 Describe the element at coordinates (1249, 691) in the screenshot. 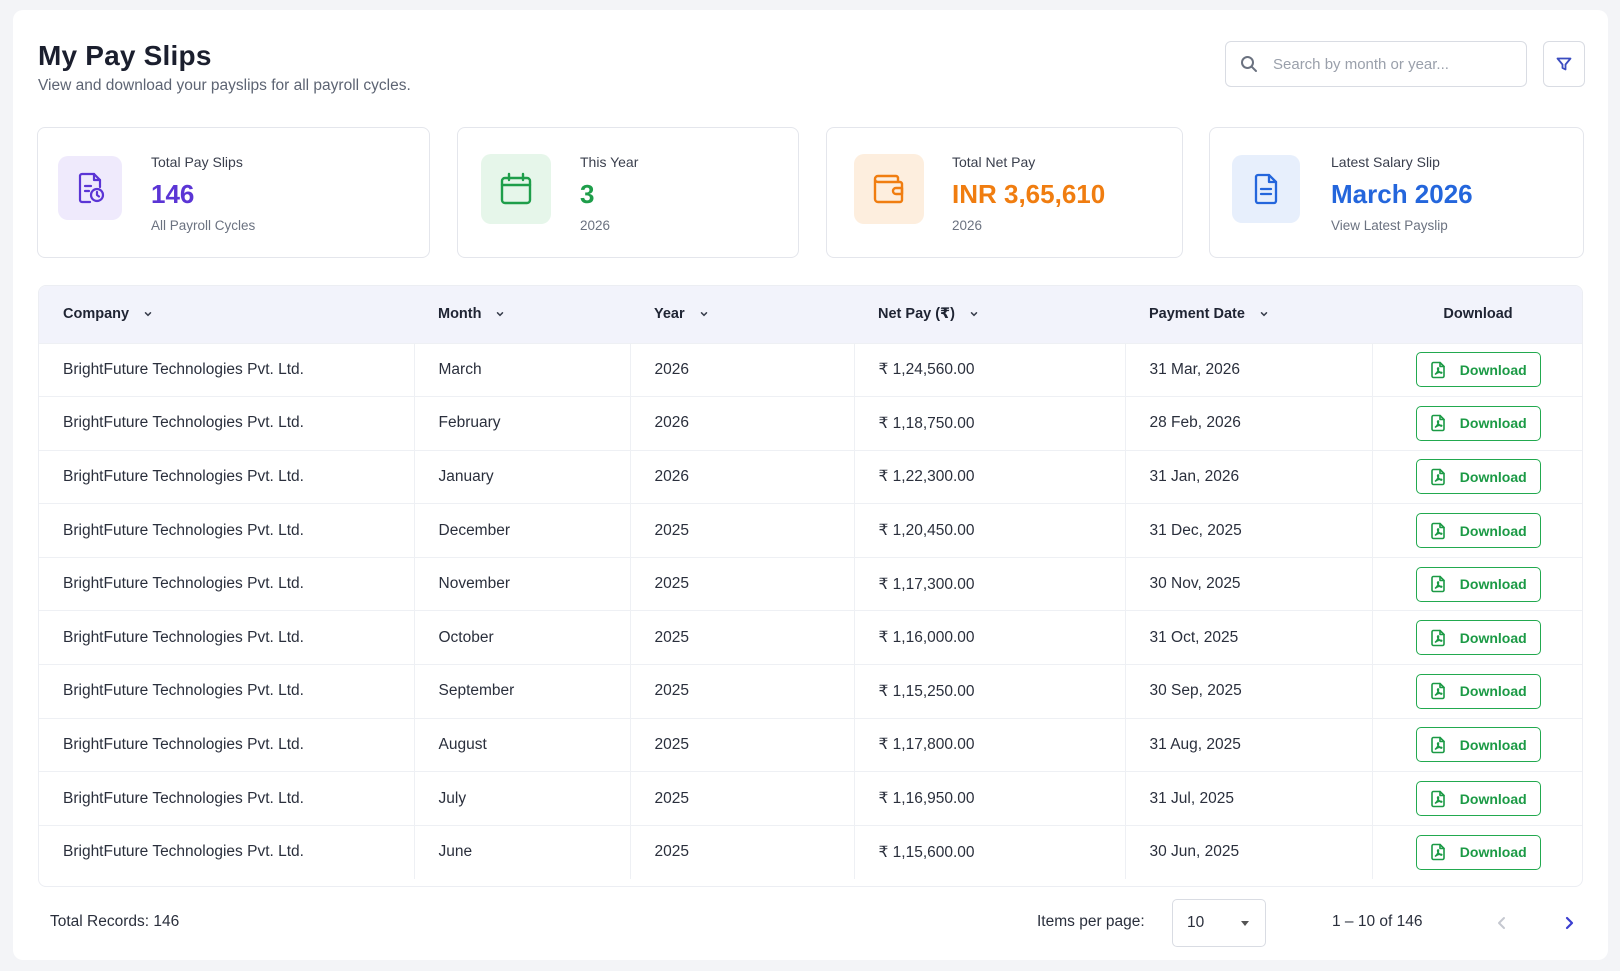

I see `payment-date-cell: 30 Sep, 2025` at that location.